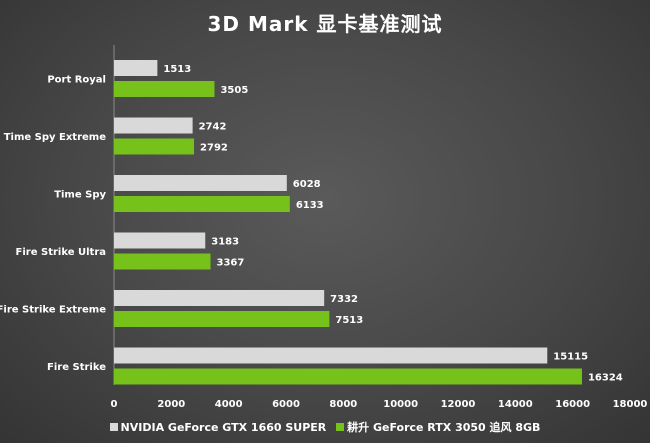 The width and height of the screenshot is (650, 443). What do you see at coordinates (171, 404) in the screenshot?
I see `x-tick-label-2000: 2000` at bounding box center [171, 404].